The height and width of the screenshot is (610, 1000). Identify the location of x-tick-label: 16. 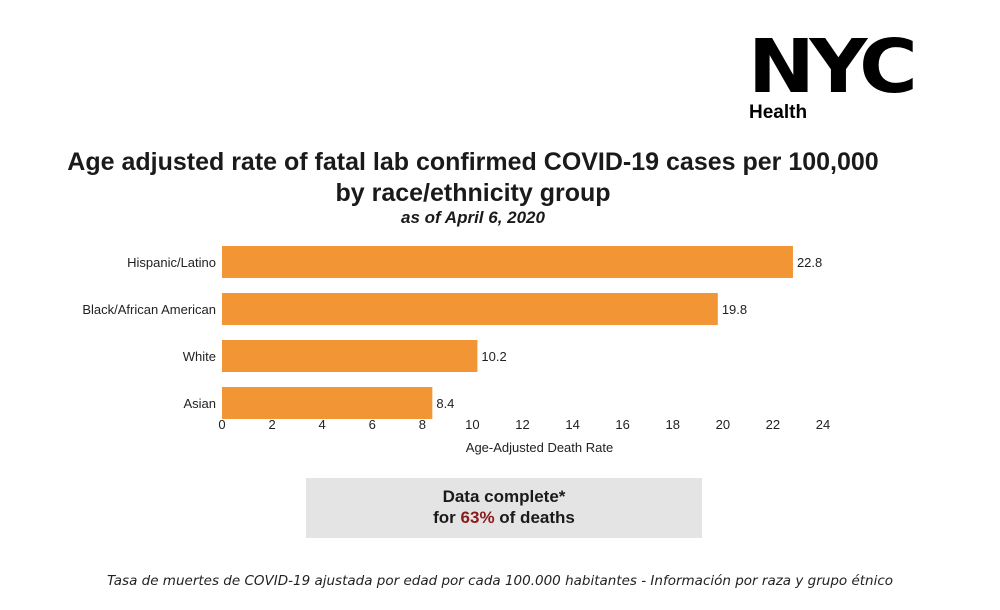
(622, 424).